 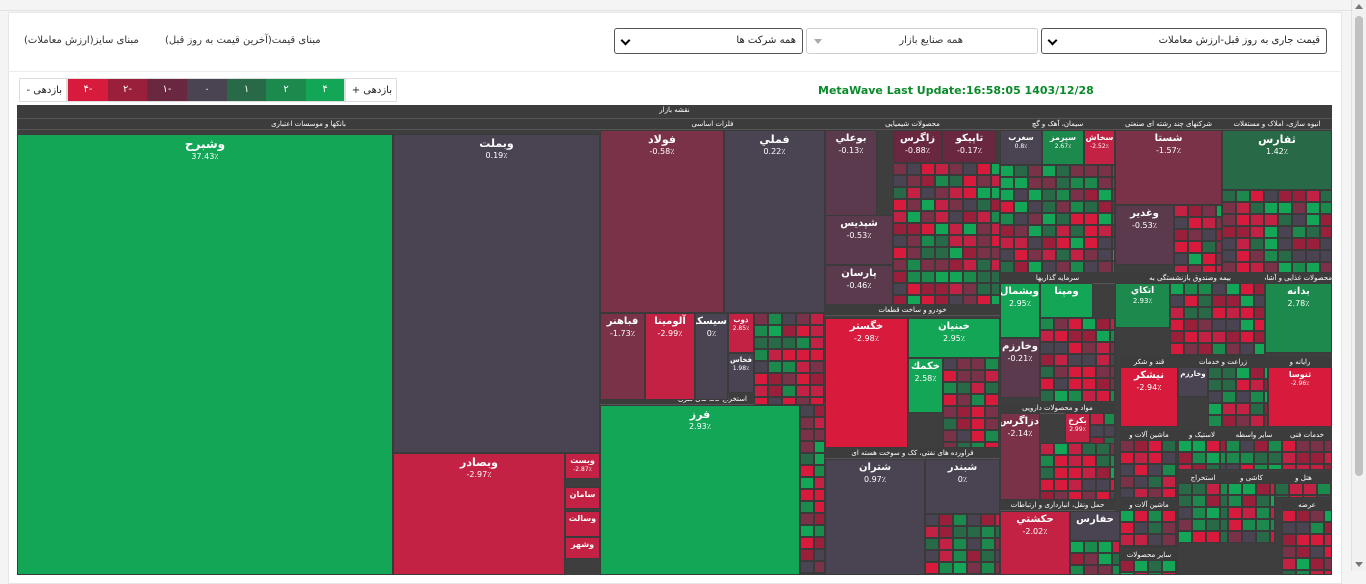 What do you see at coordinates (622, 356) in the screenshot?
I see `stock-tile: فباهنر -1.73٪` at bounding box center [622, 356].